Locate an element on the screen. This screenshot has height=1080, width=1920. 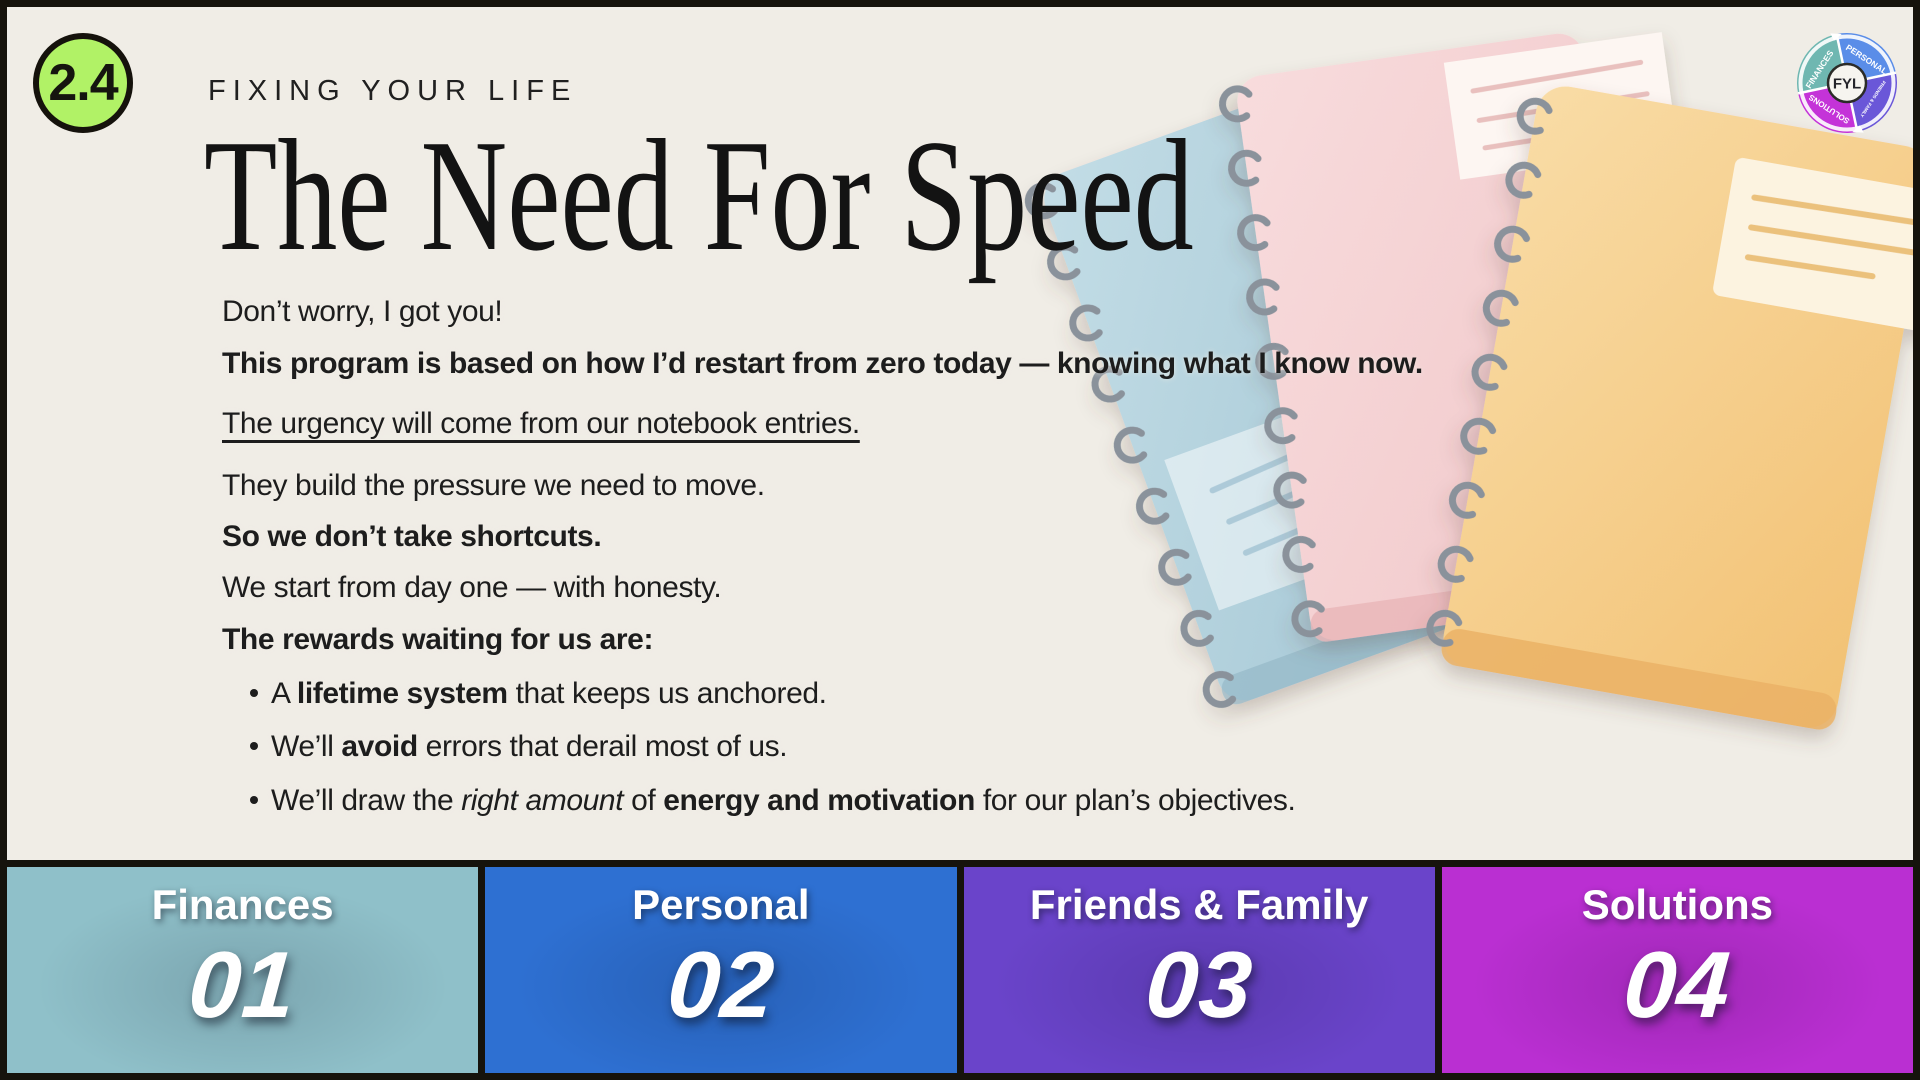
nav-item-number: 03 is located at coordinates (1199, 984).